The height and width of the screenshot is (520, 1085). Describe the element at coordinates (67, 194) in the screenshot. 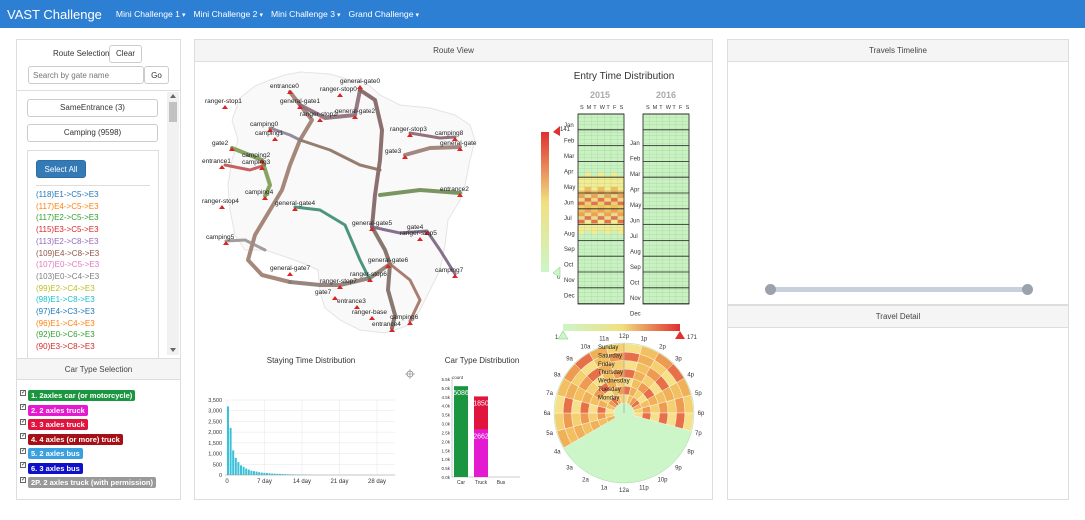

I see `route-item: (118)E1->C5->E3` at that location.